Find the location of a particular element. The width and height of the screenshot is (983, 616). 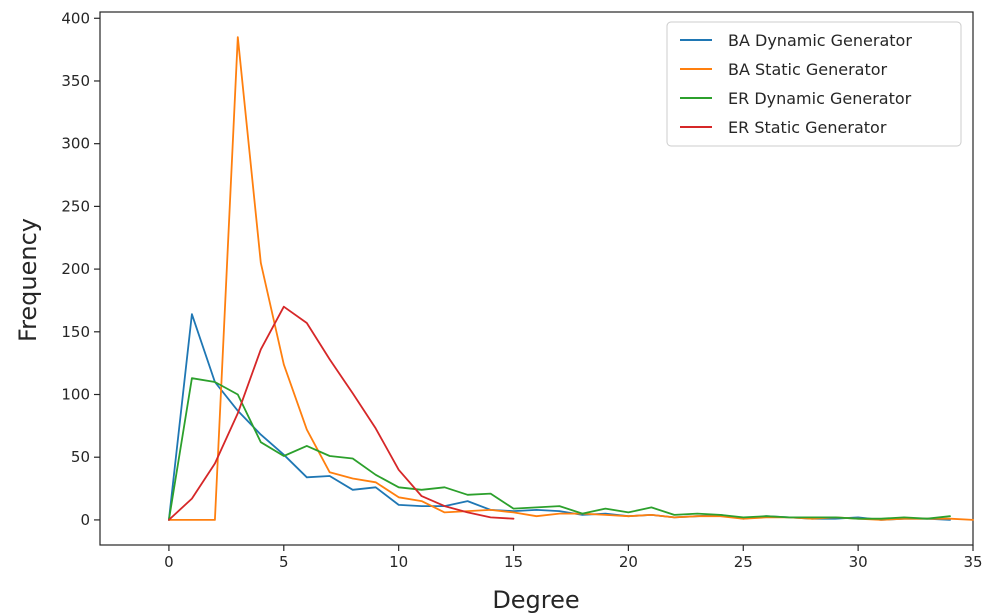

series-line-er-static-generator is located at coordinates (341, 413).